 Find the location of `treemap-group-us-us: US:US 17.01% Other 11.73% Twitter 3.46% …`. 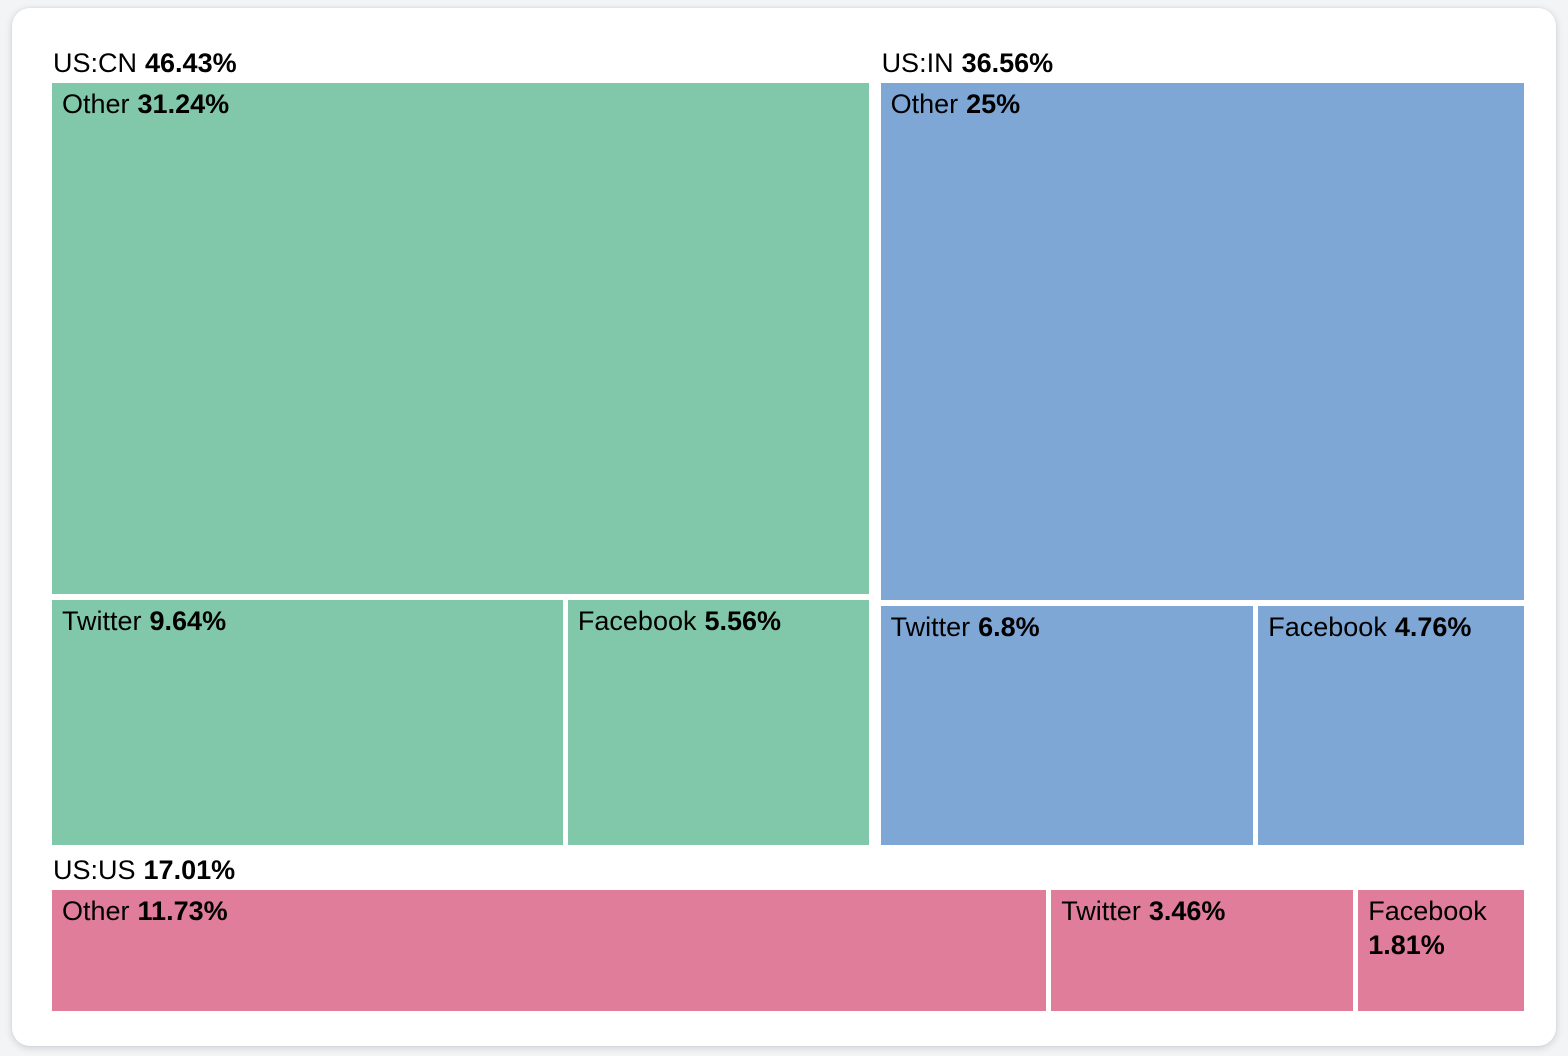

treemap-group-us-us: US:US 17.01% Other 11.73% Twitter 3.46% … is located at coordinates (788, 931).